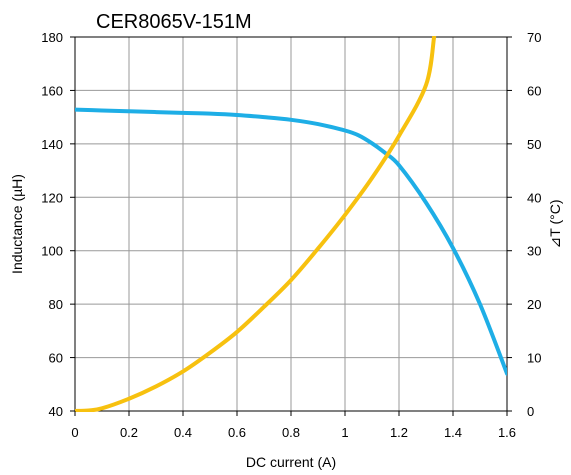  I want to click on x-tick-label: 1, so click(344, 432).